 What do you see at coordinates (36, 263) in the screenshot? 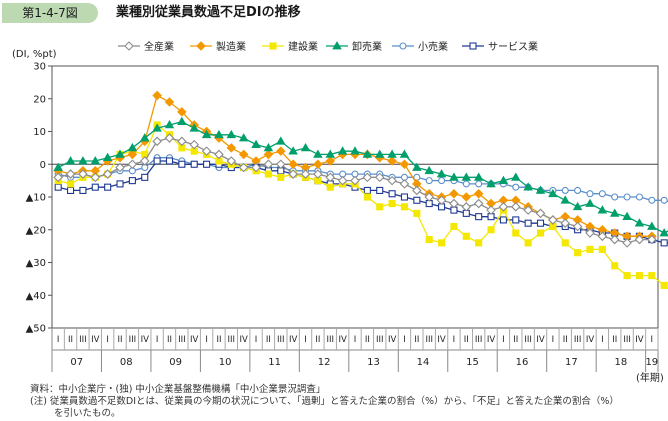
I see `y-tick-label: ▲30` at bounding box center [36, 263].